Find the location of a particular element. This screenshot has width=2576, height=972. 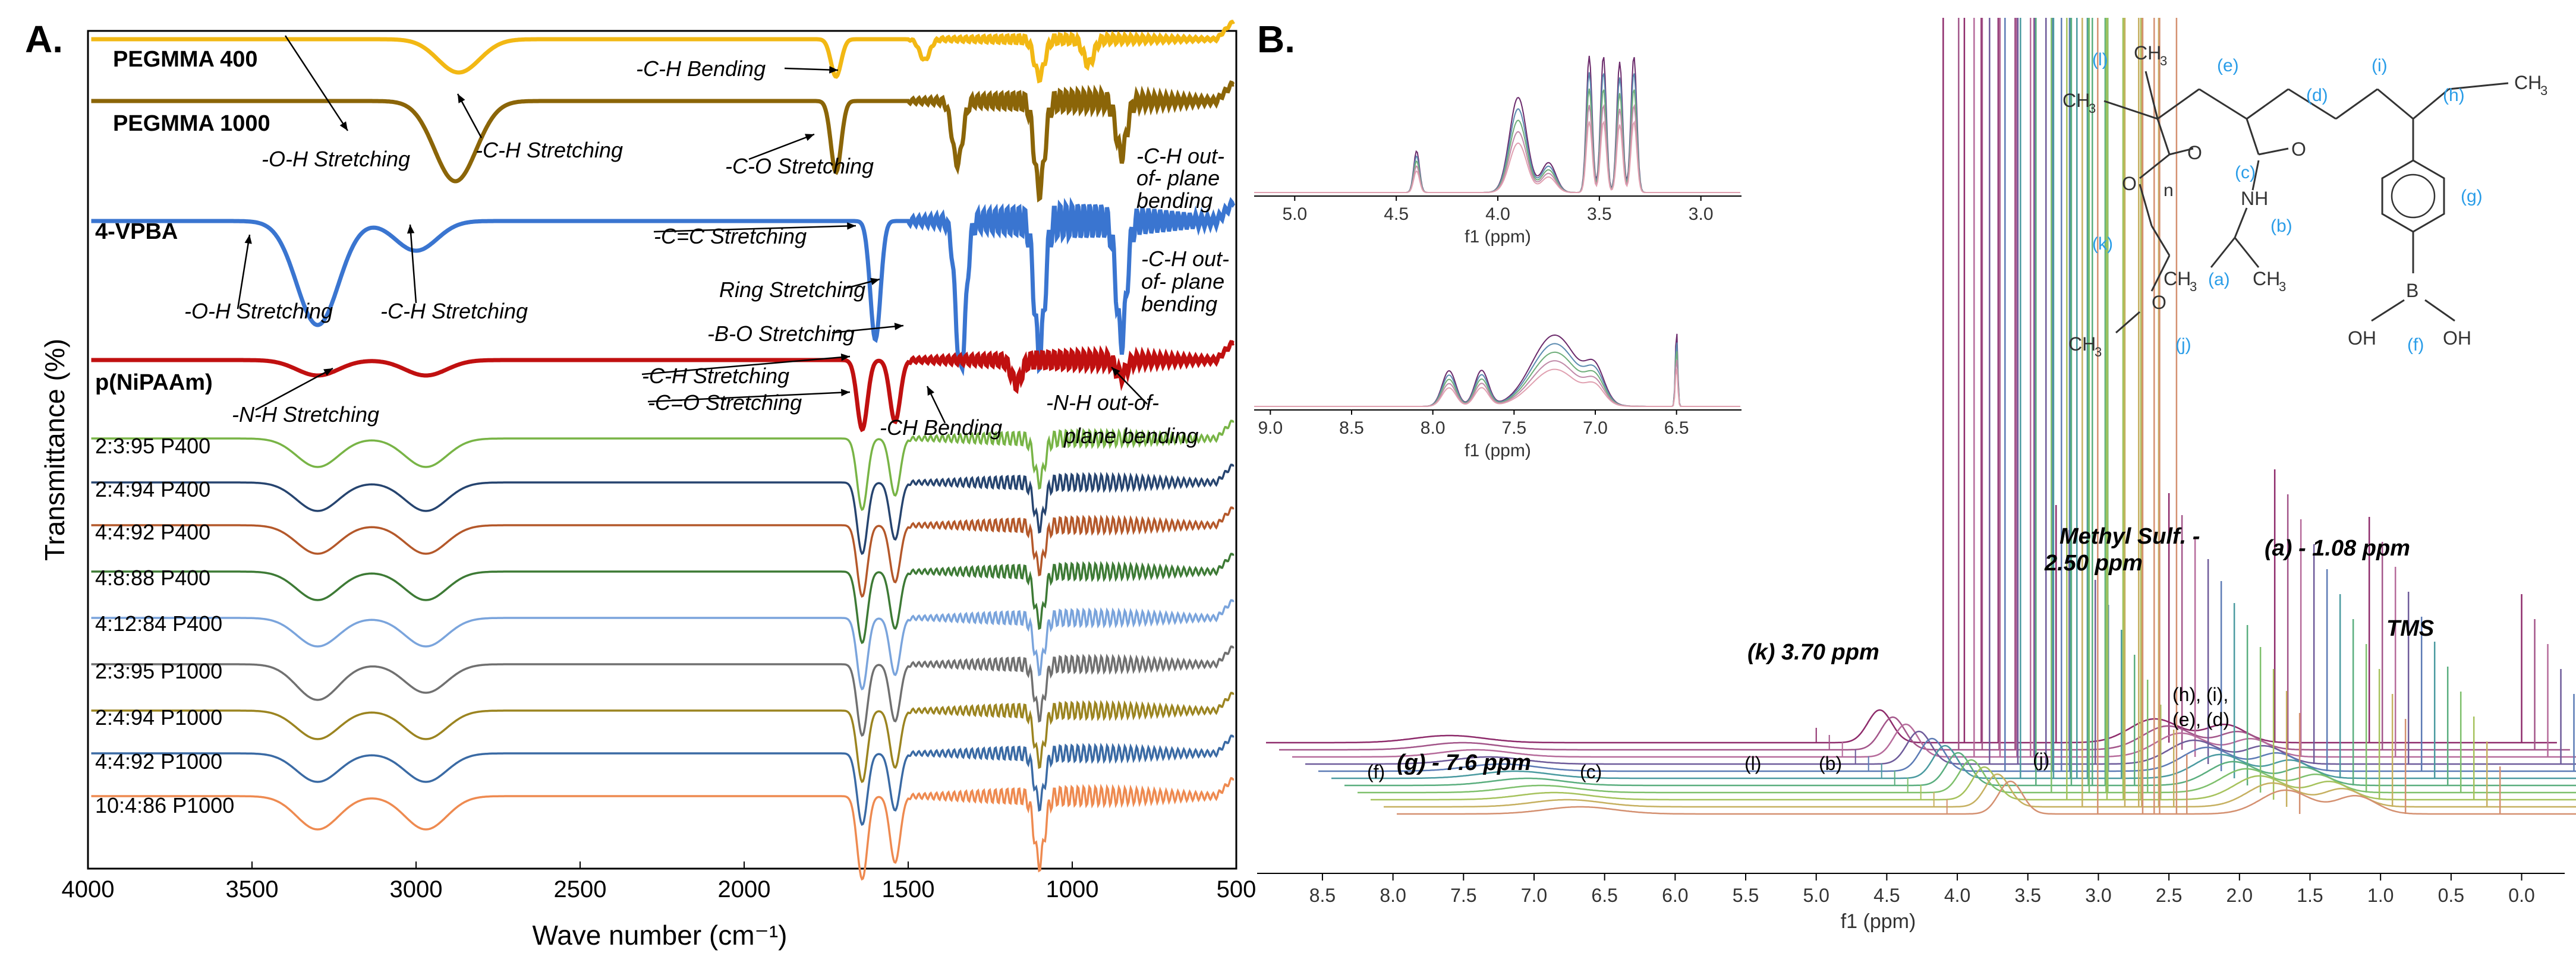

xtick-label: 4.5 is located at coordinates (1396, 214).